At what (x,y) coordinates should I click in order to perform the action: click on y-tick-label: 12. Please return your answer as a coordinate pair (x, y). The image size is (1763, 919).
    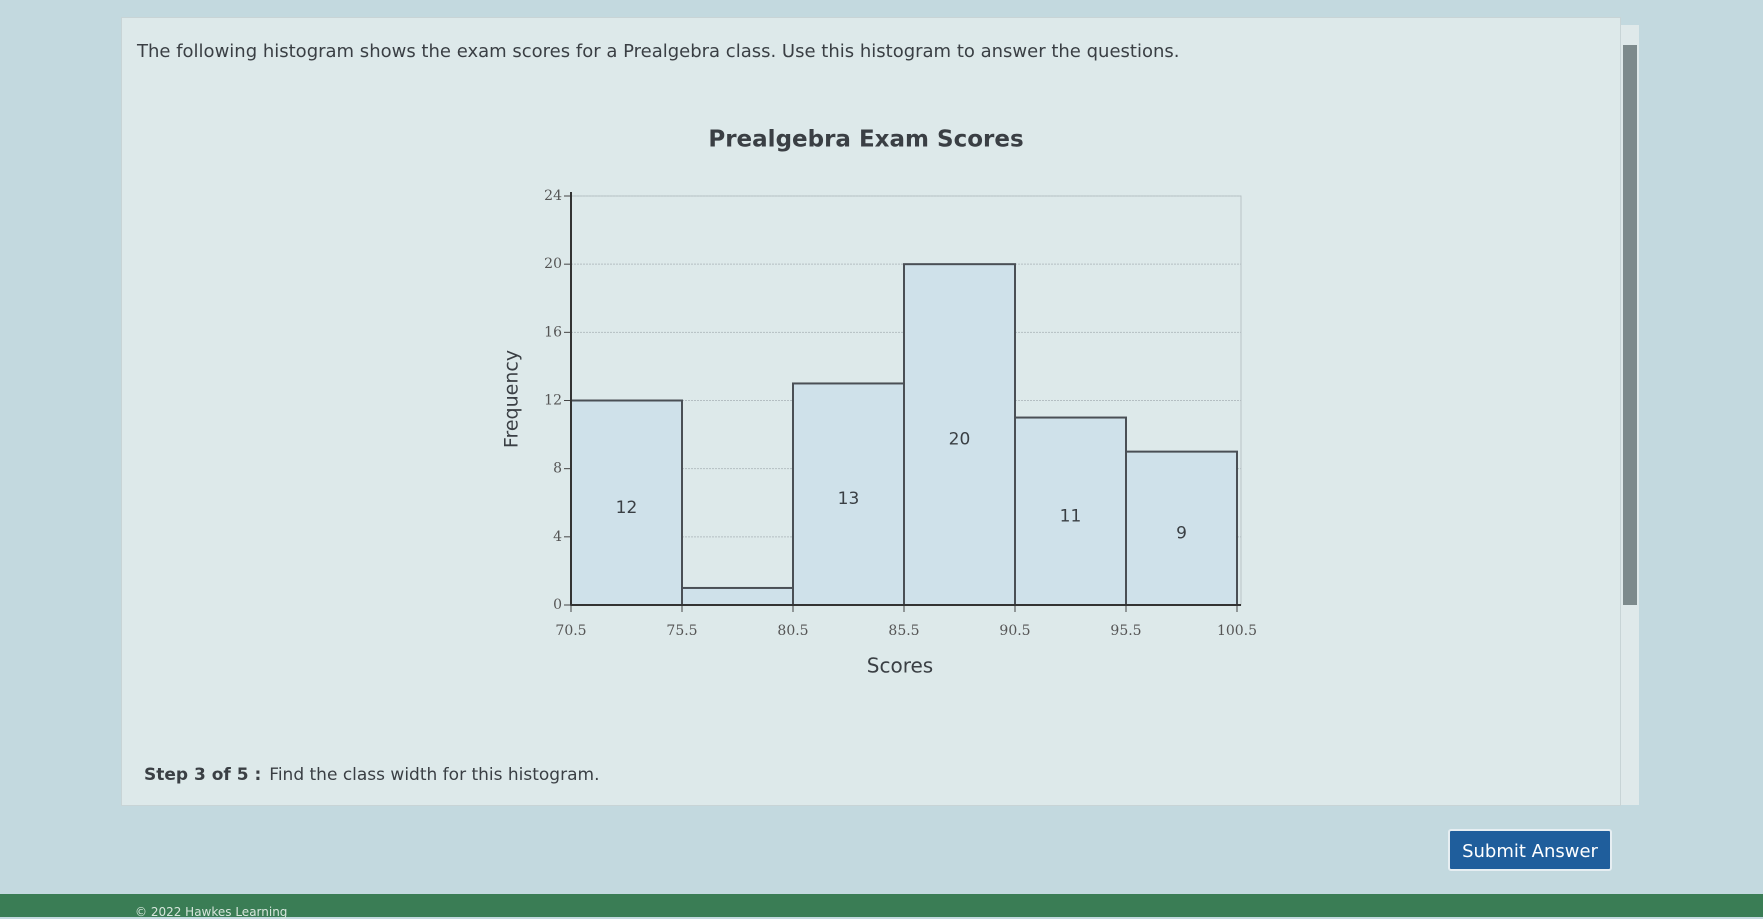
    Looking at the image, I should click on (553, 401).